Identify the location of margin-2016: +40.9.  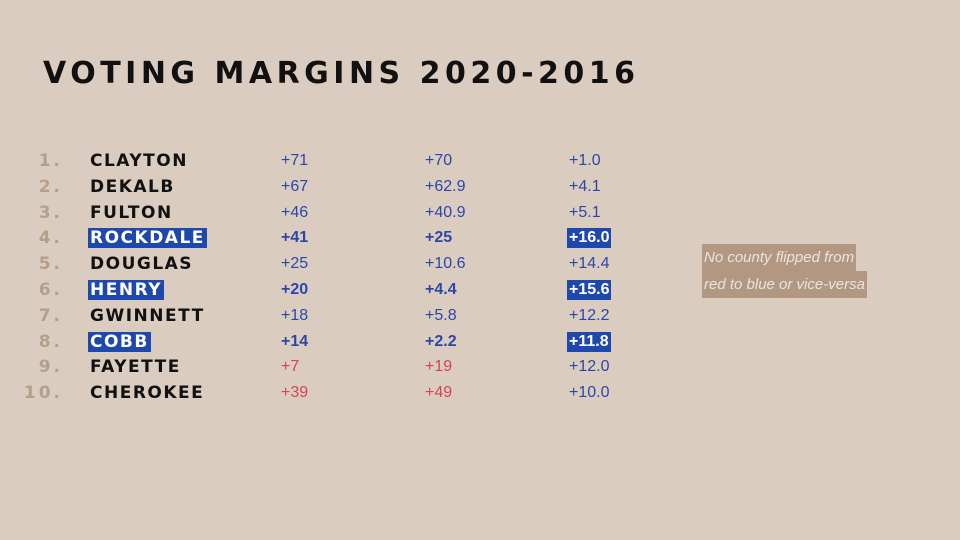
(445, 212).